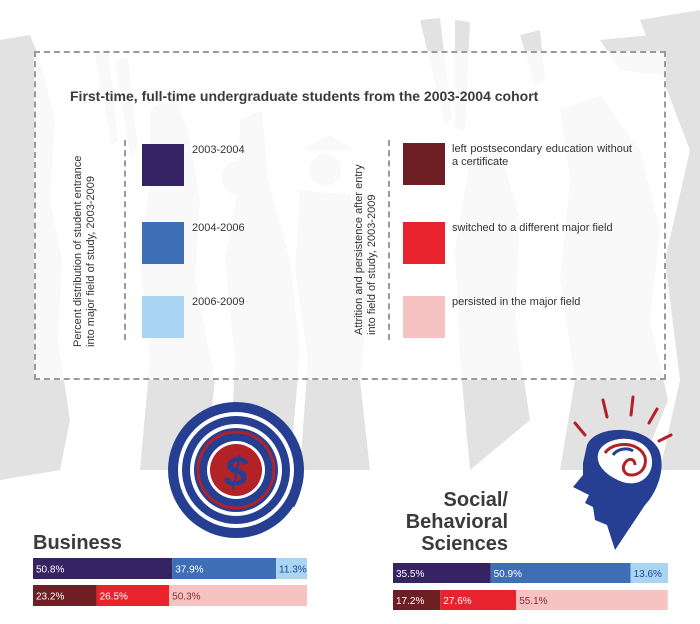  I want to click on social-behavioral-title-line-1: Social/, so click(475, 500).